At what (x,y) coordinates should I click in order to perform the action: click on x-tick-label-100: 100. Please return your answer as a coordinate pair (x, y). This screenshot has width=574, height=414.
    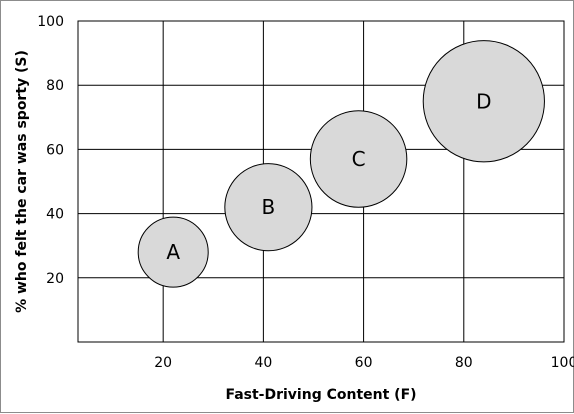
    Looking at the image, I should click on (562, 363).